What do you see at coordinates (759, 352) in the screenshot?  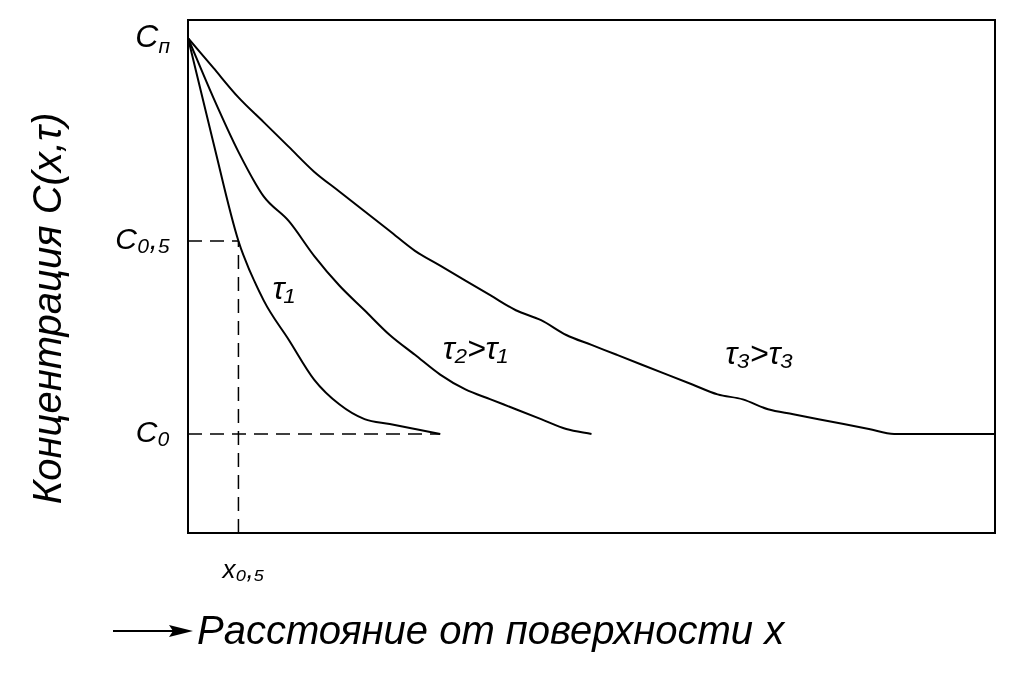 I see `series-label: τ₃>τ₃` at bounding box center [759, 352].